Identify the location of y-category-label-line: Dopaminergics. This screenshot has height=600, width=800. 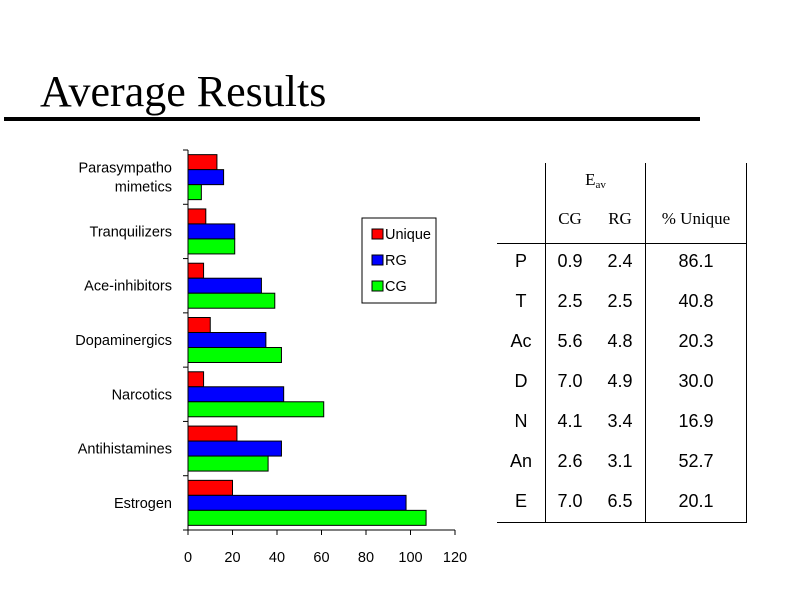
(123, 341).